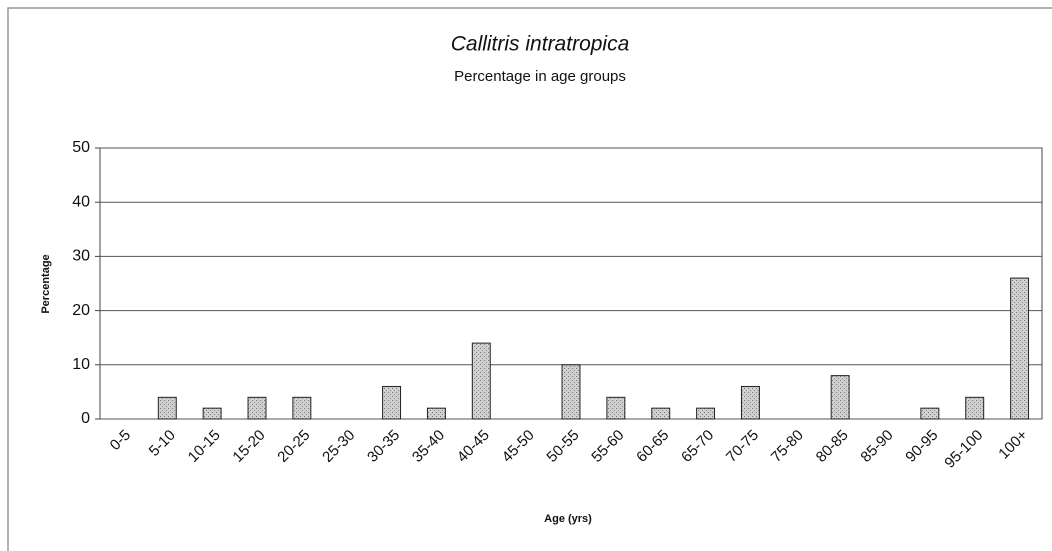 The width and height of the screenshot is (1052, 551). I want to click on x-tick-label: 20-25, so click(293, 446).